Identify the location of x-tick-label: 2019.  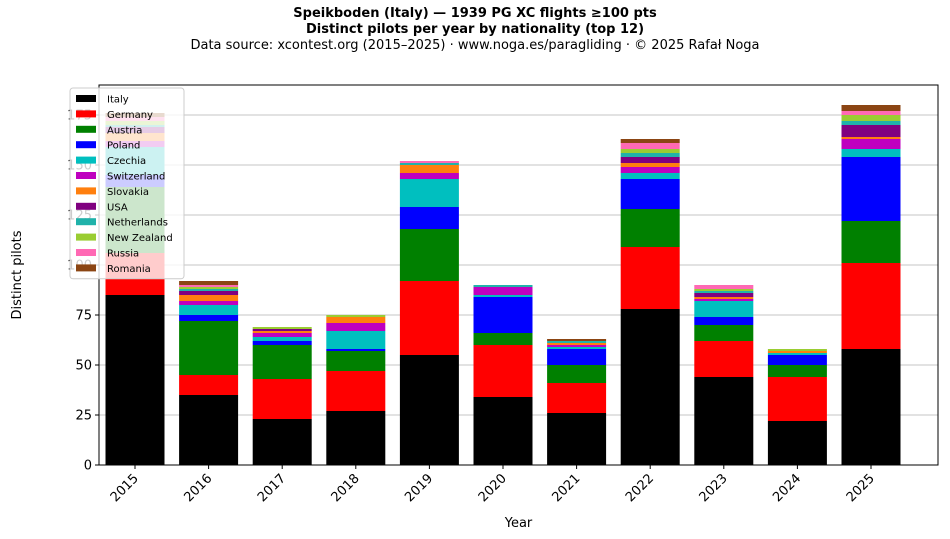
(419, 488).